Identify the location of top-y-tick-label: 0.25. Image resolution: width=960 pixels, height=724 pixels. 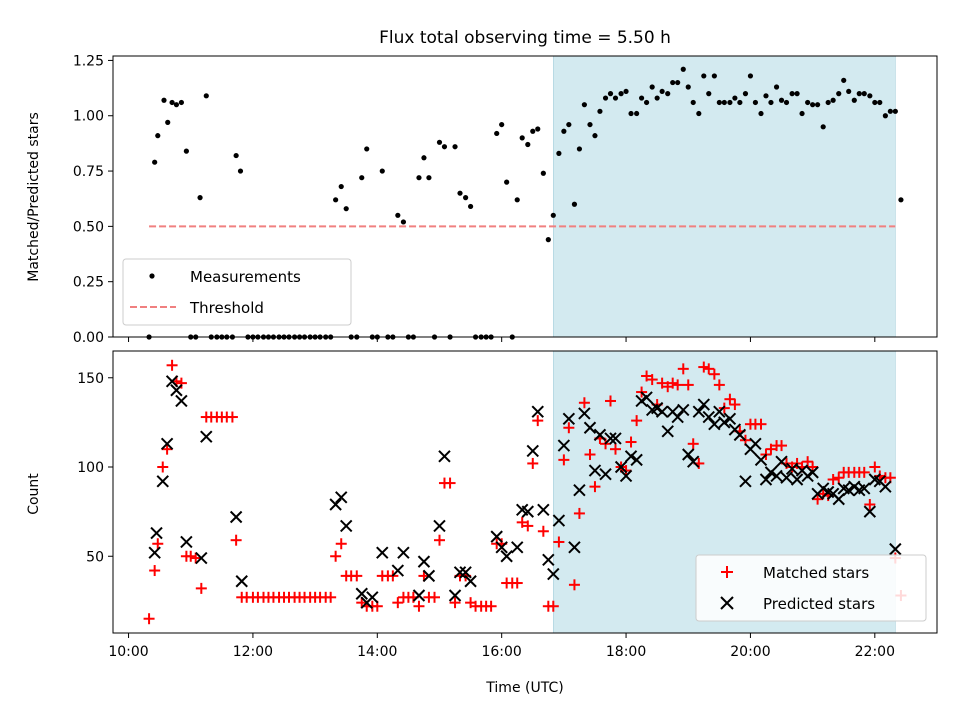
(88, 283).